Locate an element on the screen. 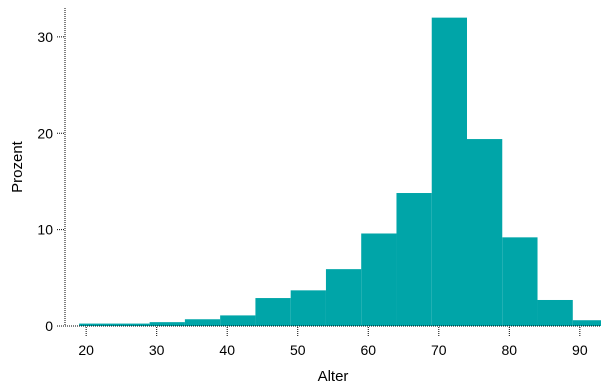 The height and width of the screenshot is (385, 604). y-ticks-group: 0 10 20 30 is located at coordinates (50, 181).